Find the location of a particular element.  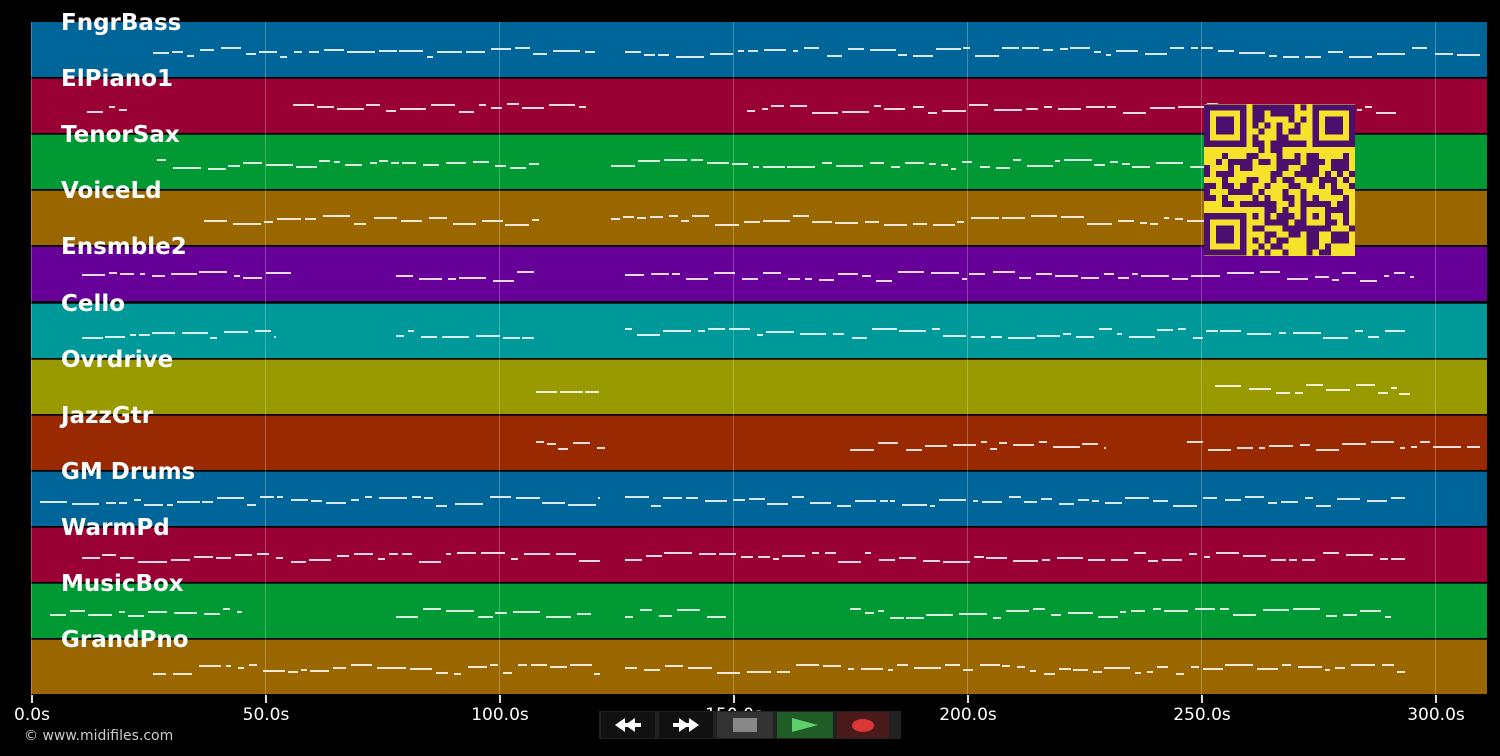

rewind-button is located at coordinates (628, 725).